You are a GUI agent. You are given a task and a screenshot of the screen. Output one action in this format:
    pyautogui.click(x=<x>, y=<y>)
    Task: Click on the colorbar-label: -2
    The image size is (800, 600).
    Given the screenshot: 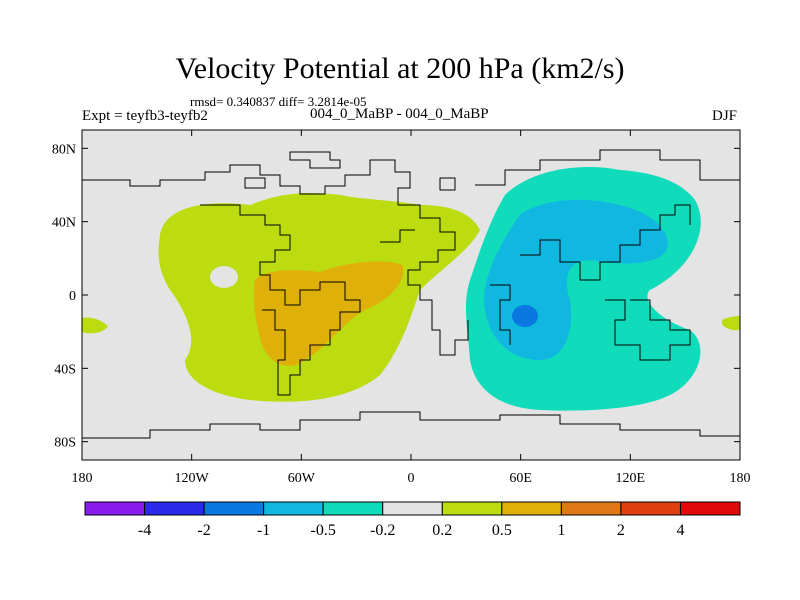 What is the action you would take?
    pyautogui.click(x=203, y=530)
    